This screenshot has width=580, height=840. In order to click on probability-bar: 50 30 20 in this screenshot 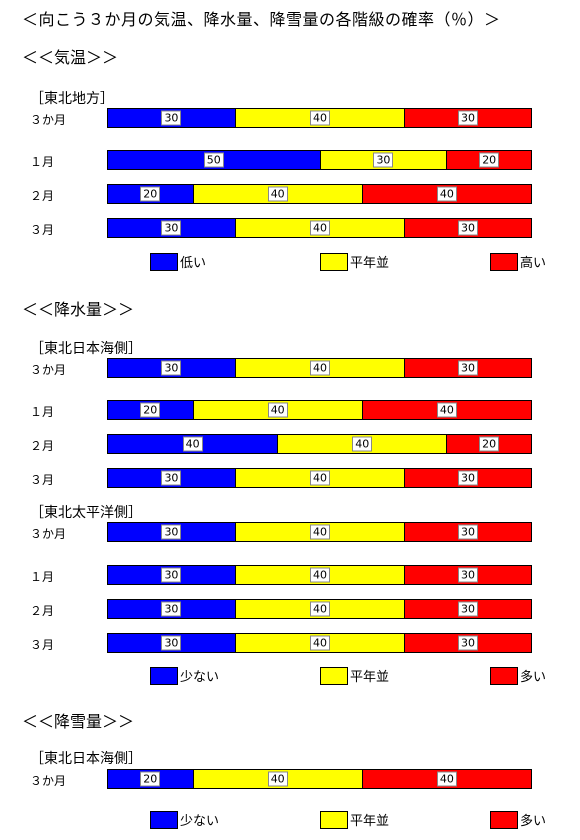, I will do `click(319, 160)`.